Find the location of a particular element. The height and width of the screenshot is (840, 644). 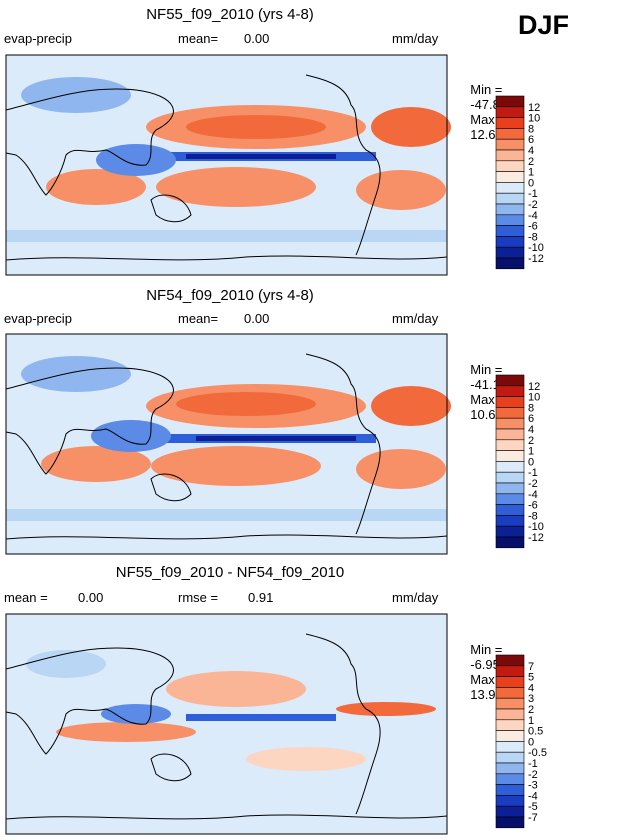

colorbar-tick-label: 1 is located at coordinates (531, 452).